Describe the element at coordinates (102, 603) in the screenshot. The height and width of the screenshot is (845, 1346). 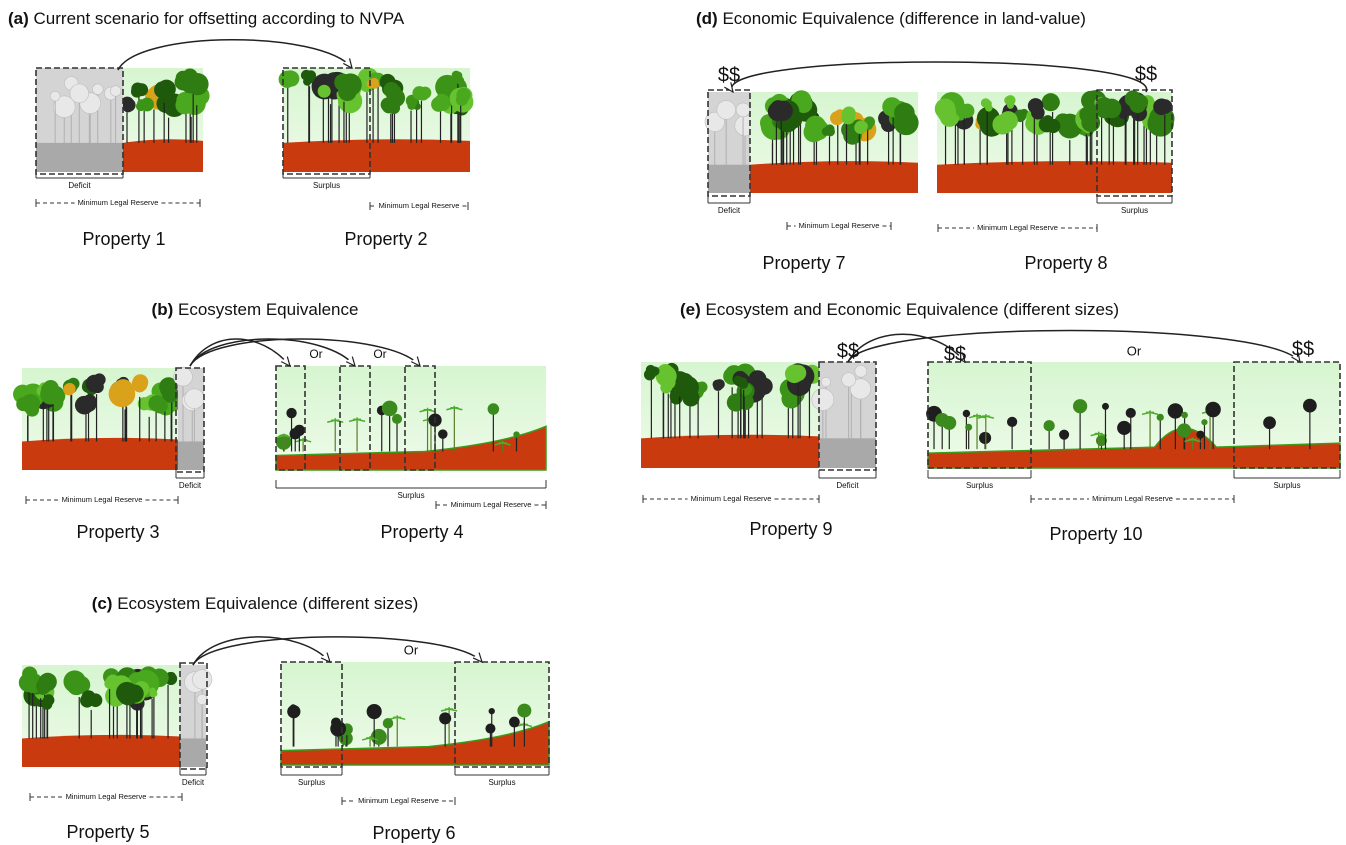
I see `panel-label: (c)` at that location.